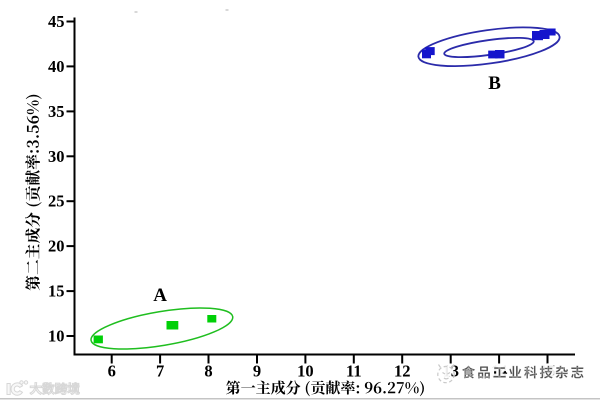 This screenshot has width=600, height=401. I want to click on svg-text: 6, so click(112, 370).